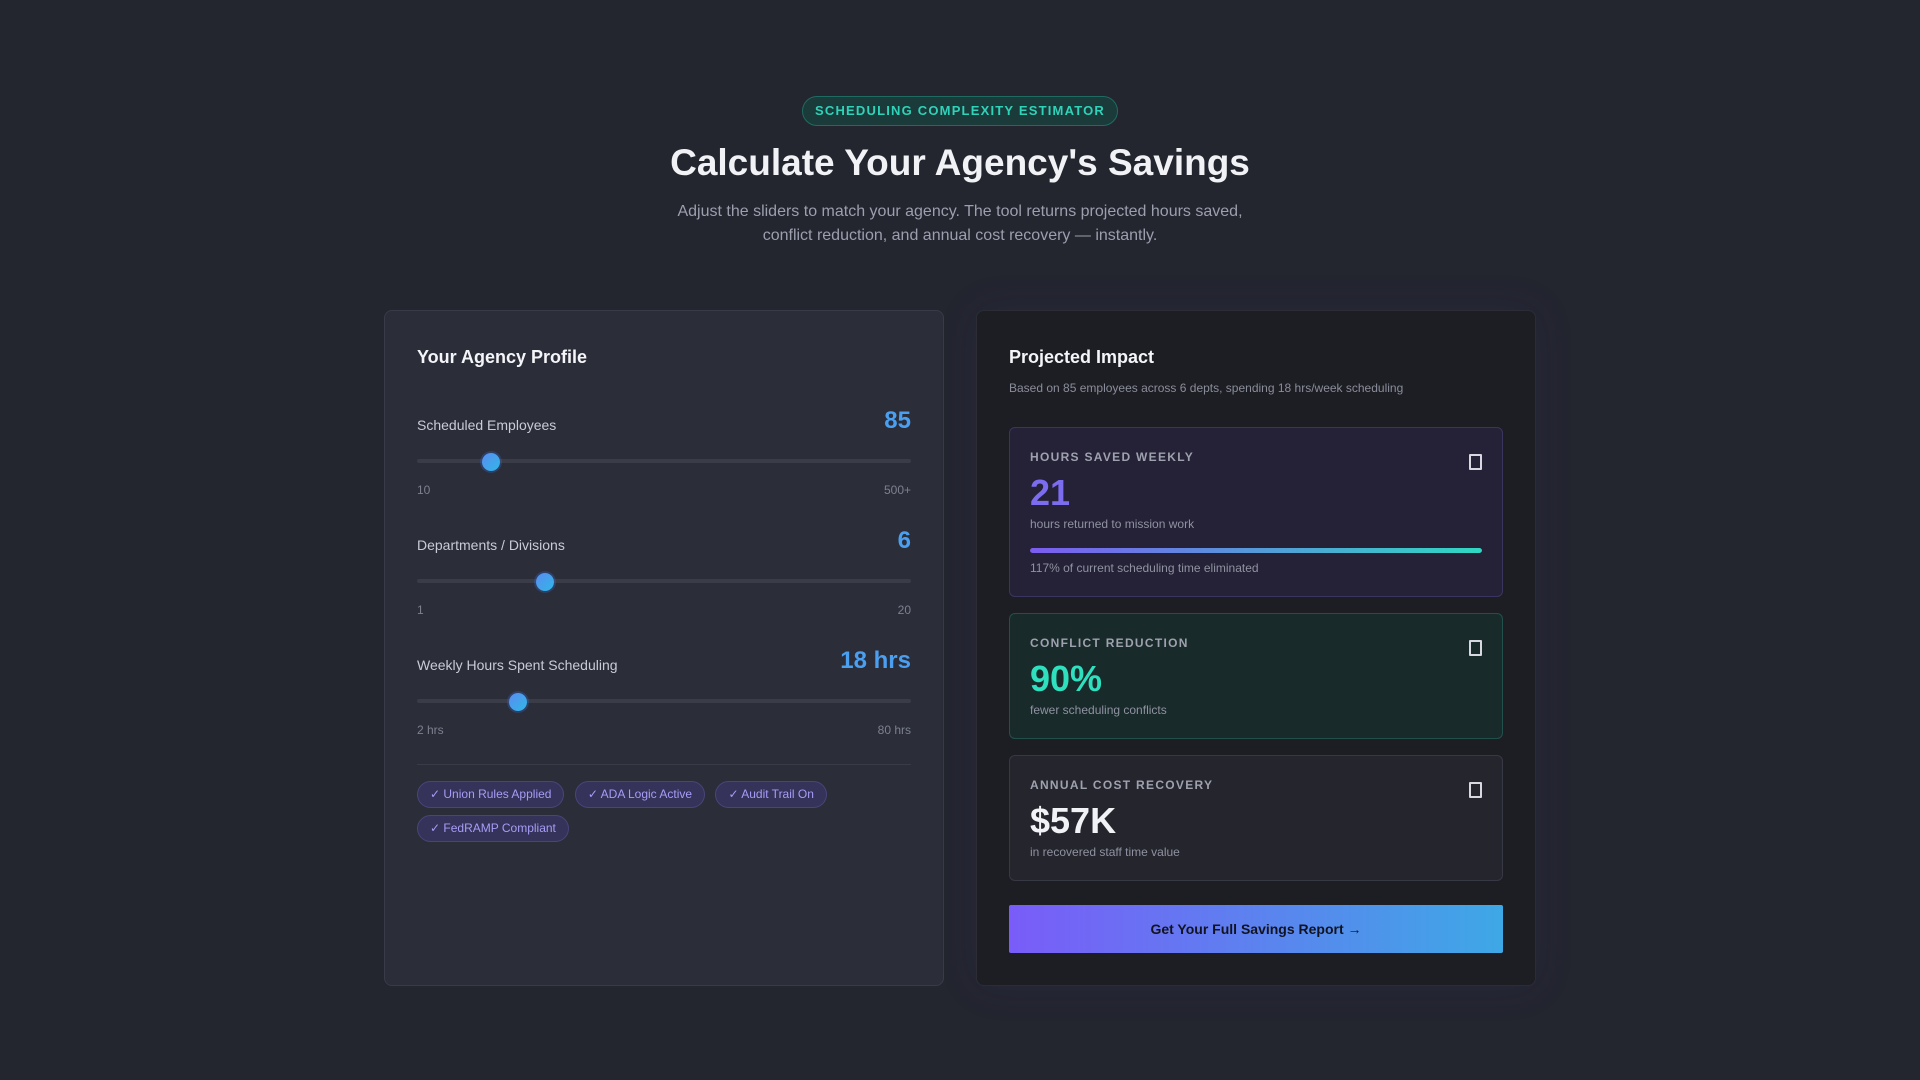 Image resolution: width=1920 pixels, height=1080 pixels. I want to click on hours-saved-label: HOURS SAVED WEEKLY, so click(1112, 457).